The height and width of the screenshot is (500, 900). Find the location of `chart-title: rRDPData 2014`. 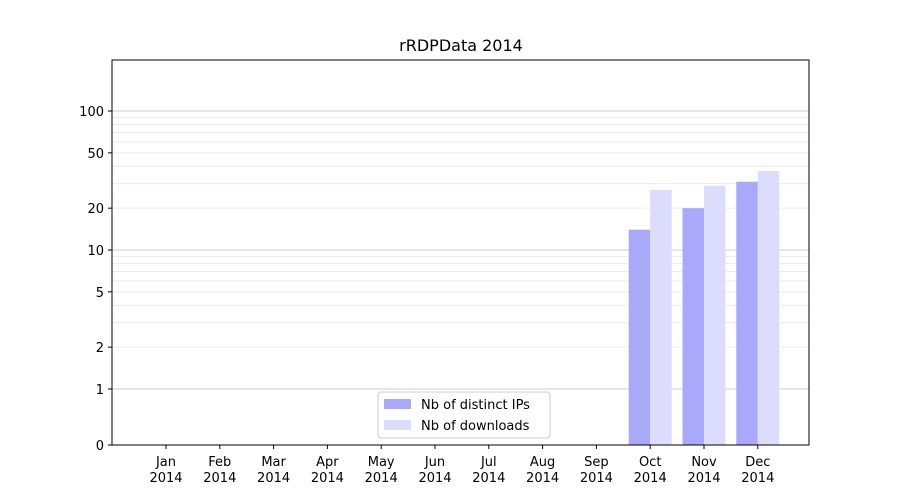

chart-title: rRDPData 2014 is located at coordinates (461, 45).